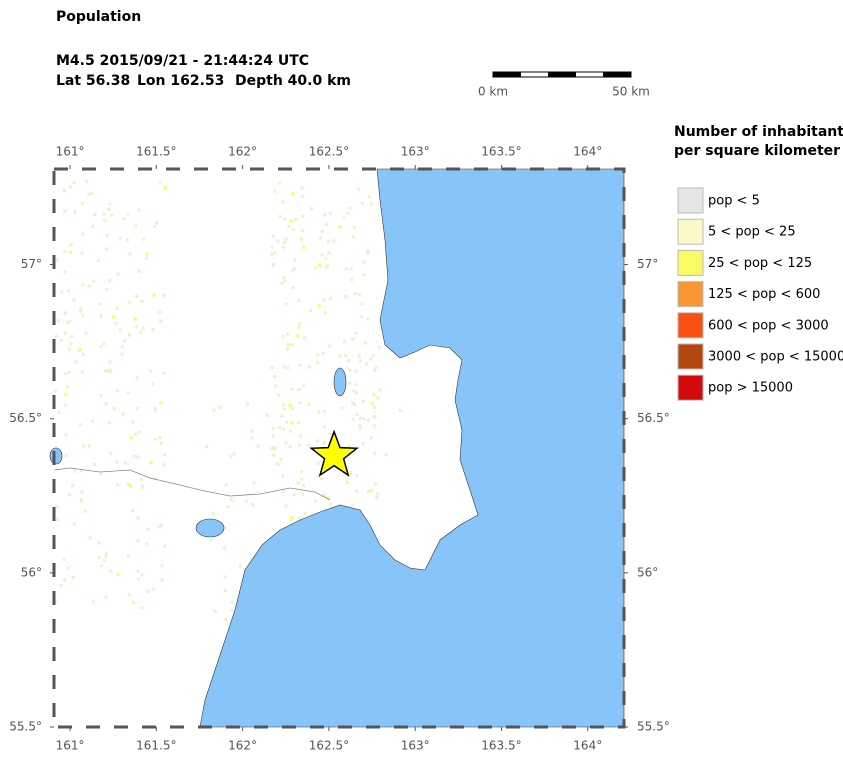 This screenshot has height=760, width=843. Describe the element at coordinates (587, 152) in the screenshot. I see `lon-label: 164°` at that location.